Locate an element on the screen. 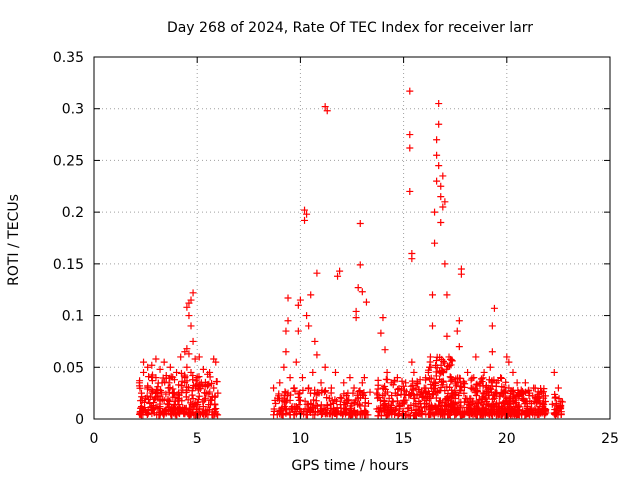  x-tick-label: 15 is located at coordinates (404, 439).